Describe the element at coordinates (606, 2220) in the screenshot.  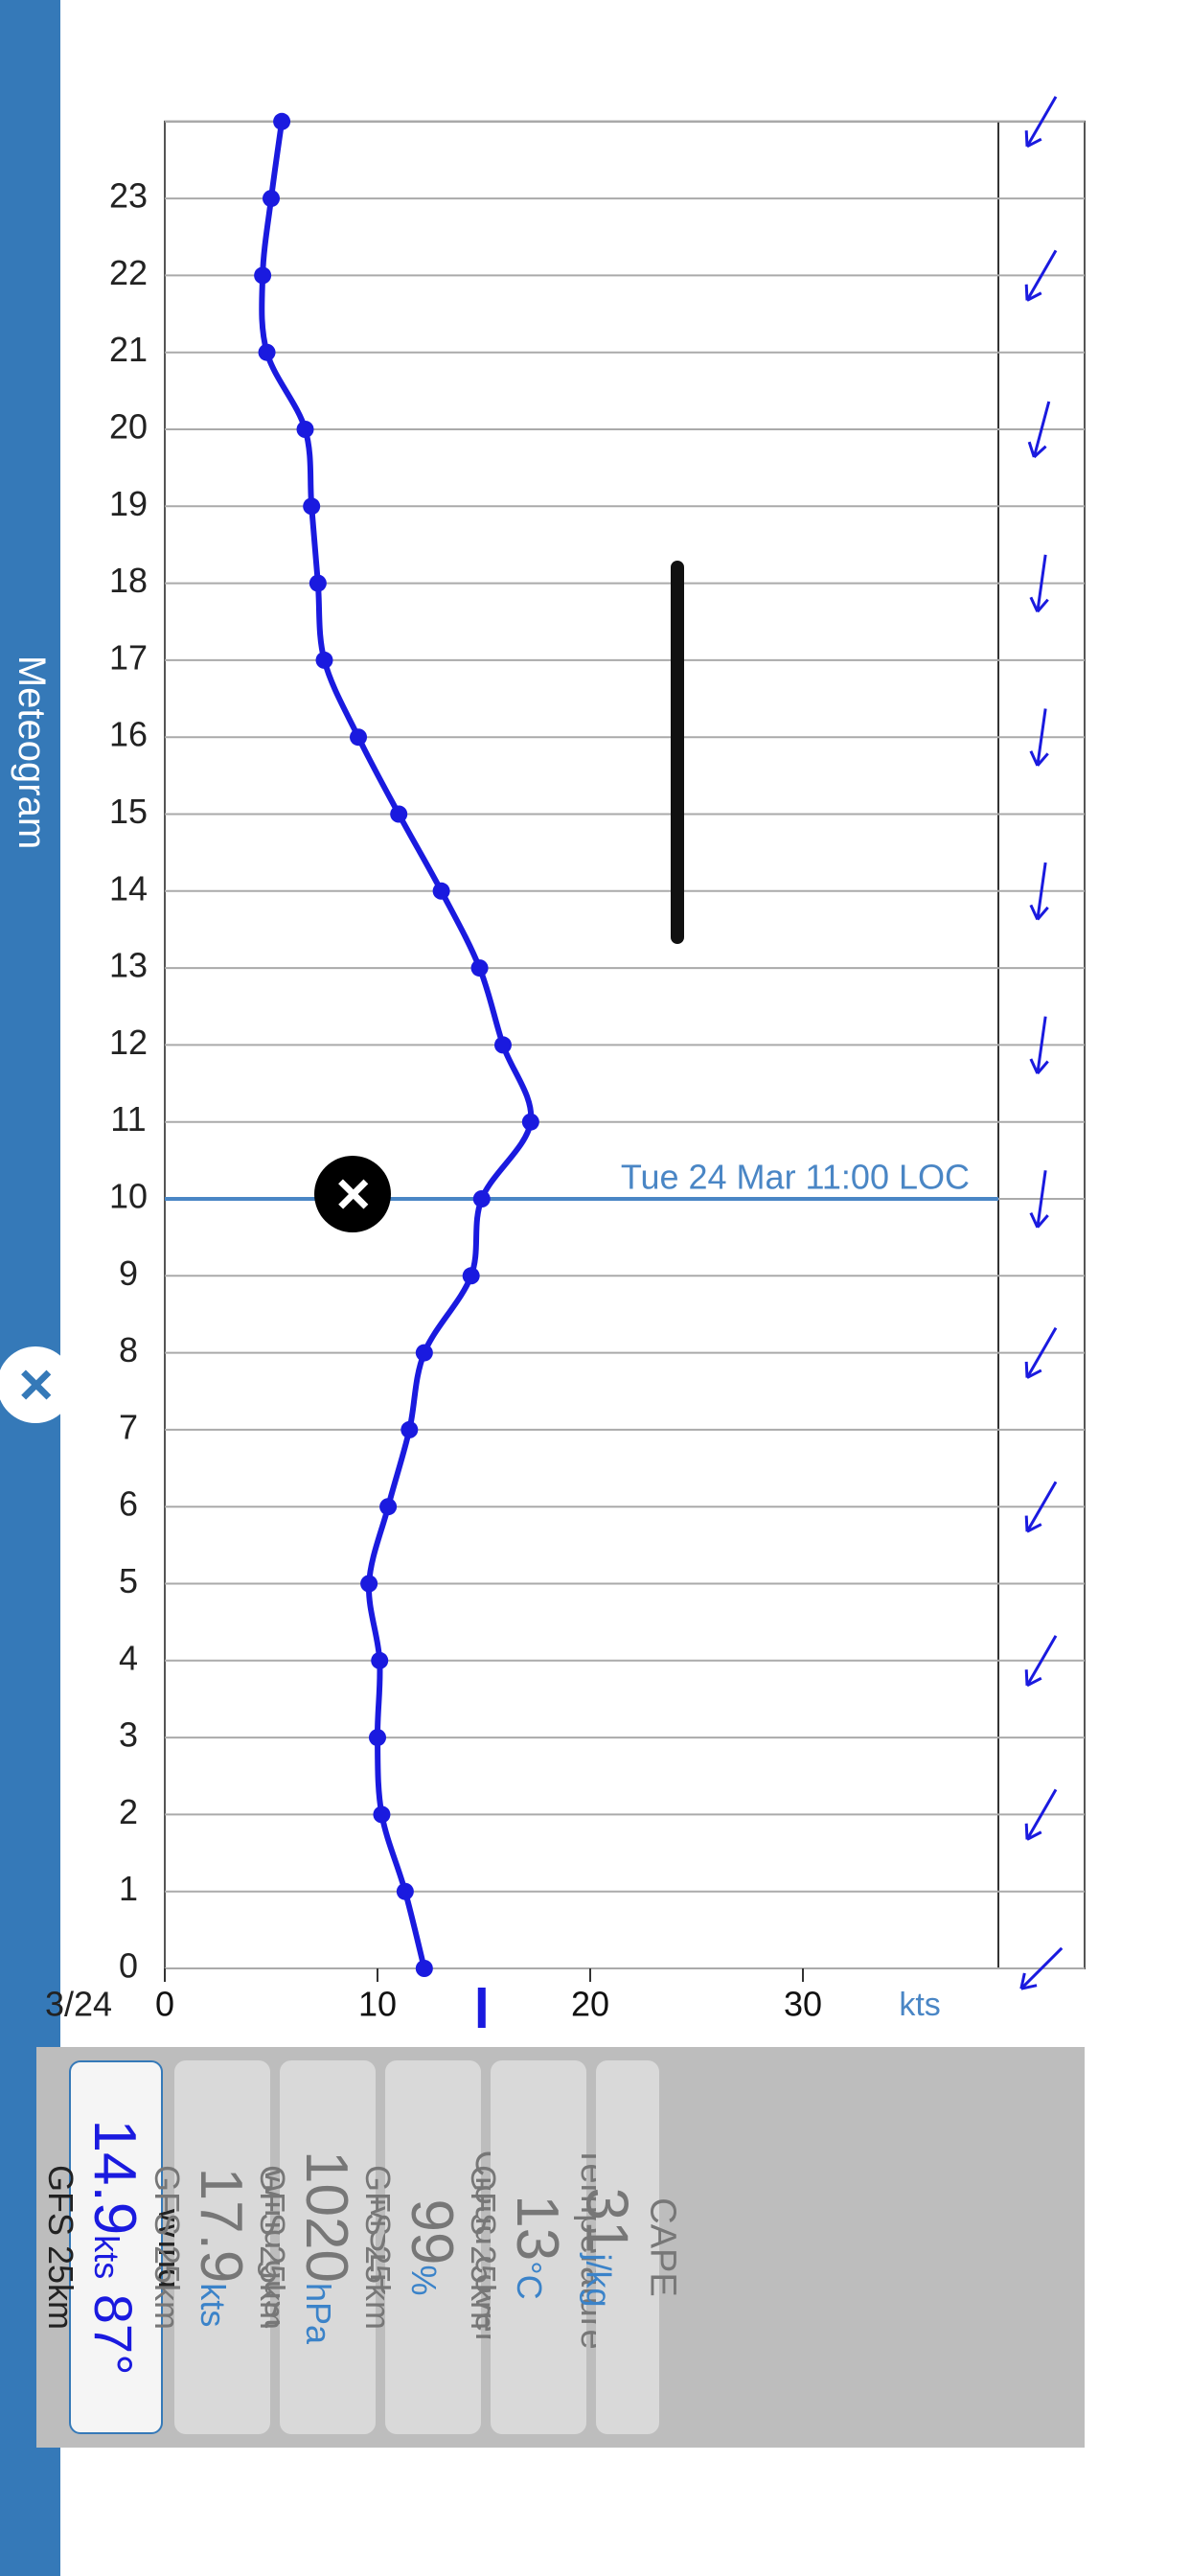
I see `card-value: 31` at that location.